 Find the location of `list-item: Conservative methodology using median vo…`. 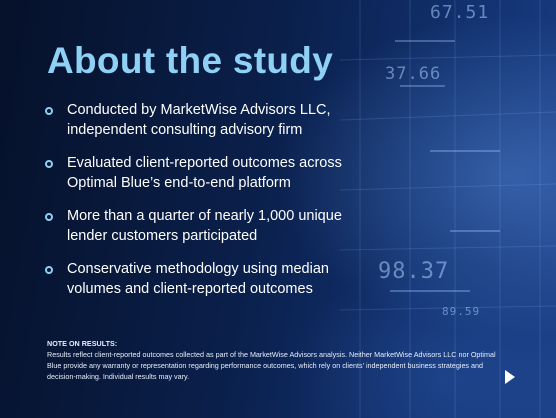

list-item: Conservative methodology using median vo… is located at coordinates (210, 279).